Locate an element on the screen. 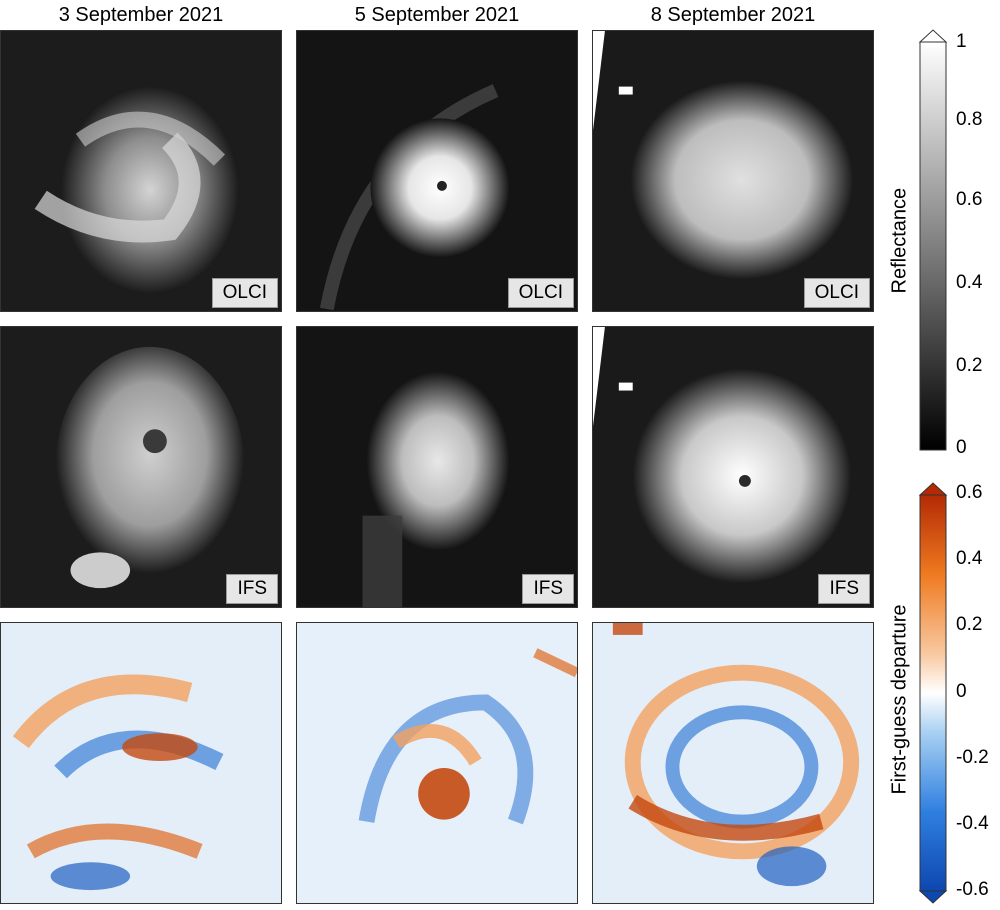 The width and height of the screenshot is (1000, 910). ifs-panel-sep5: IFS is located at coordinates (437, 467).